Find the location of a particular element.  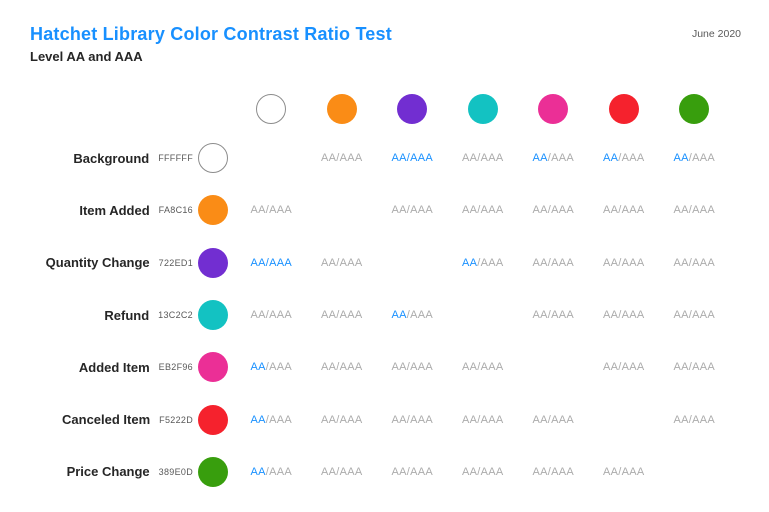

column-header-fa8c16 is located at coordinates (342, 108).